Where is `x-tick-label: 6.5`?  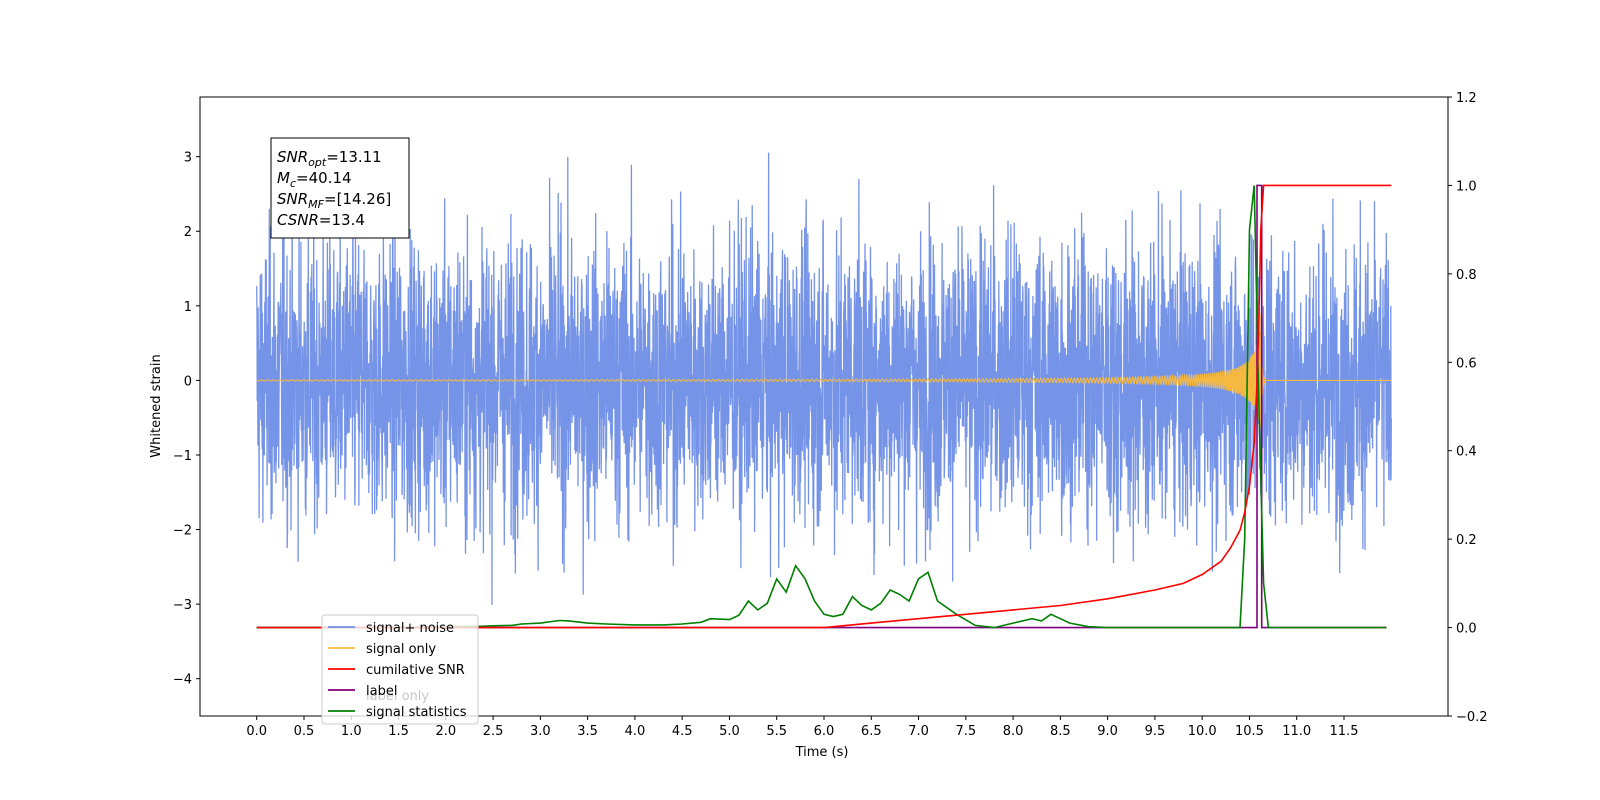
x-tick-label: 6.5 is located at coordinates (871, 731).